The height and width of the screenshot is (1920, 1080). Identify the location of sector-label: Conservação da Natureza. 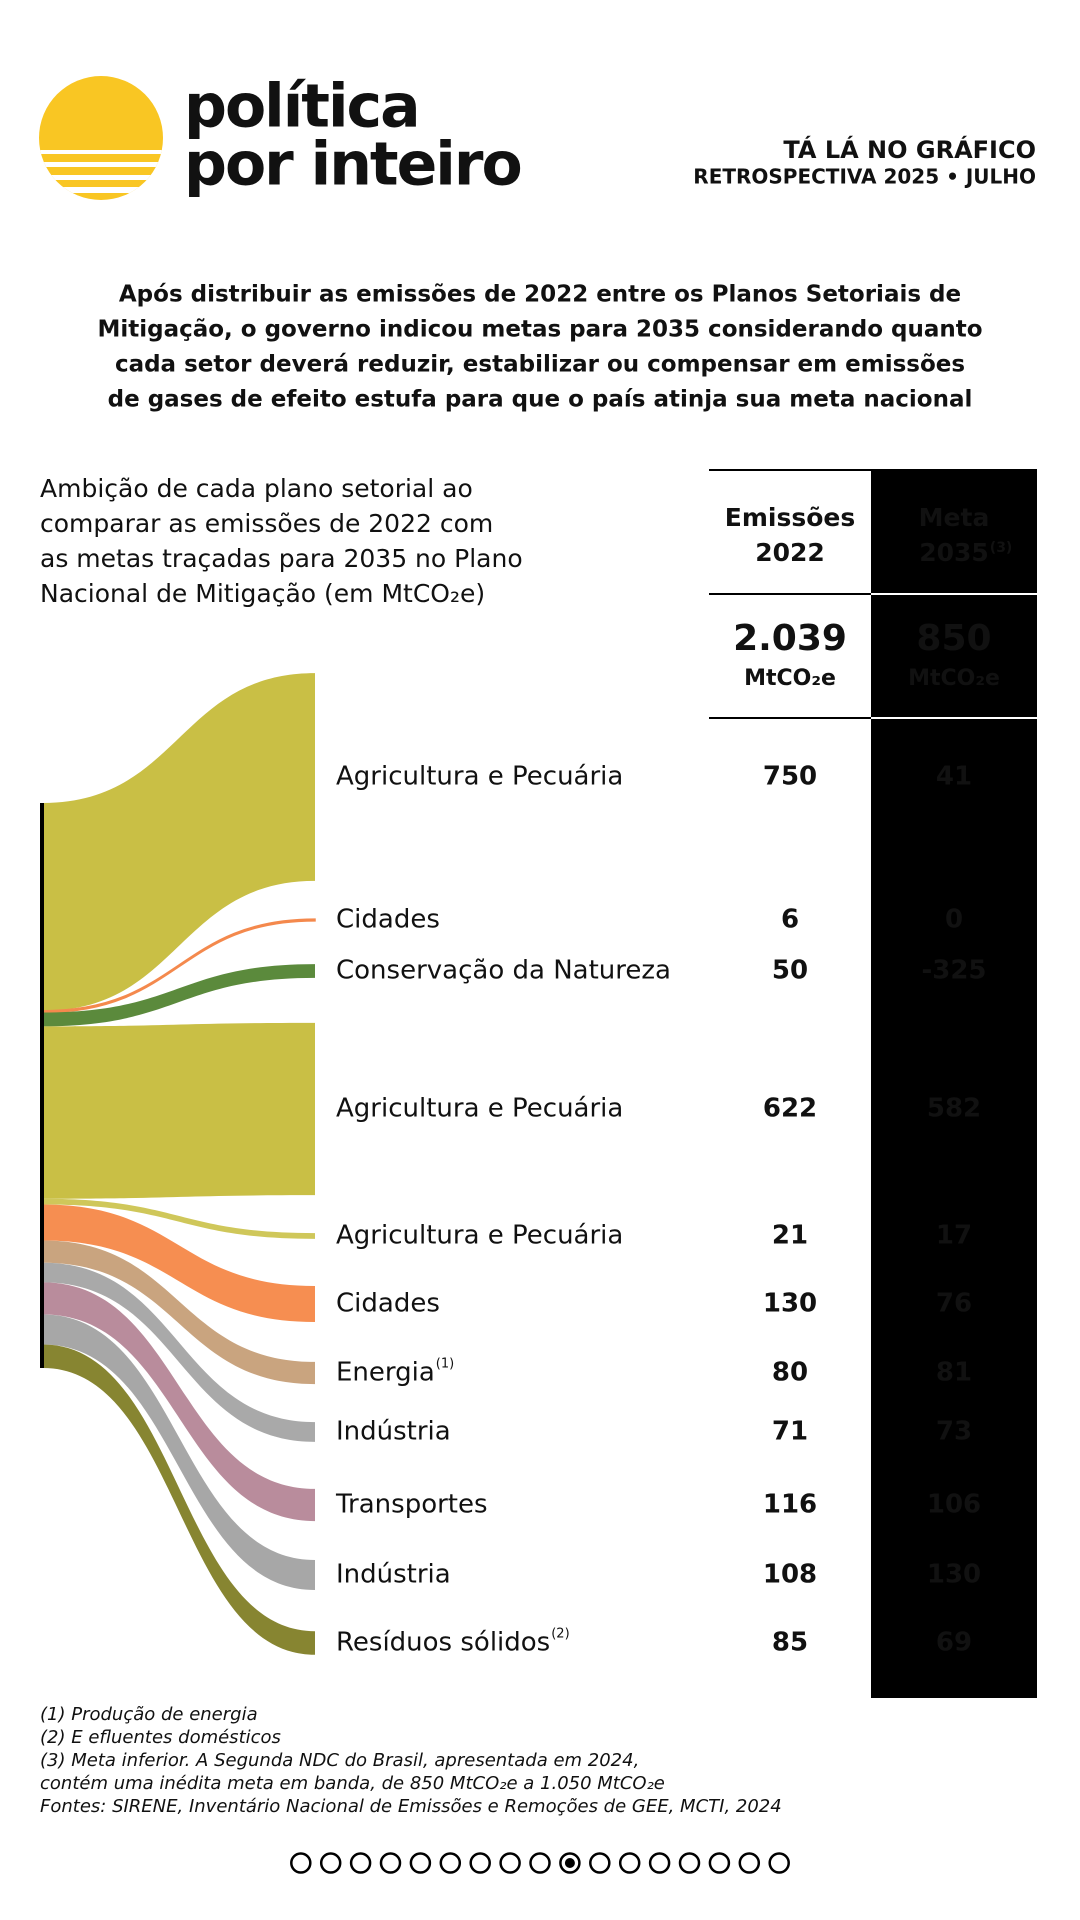
(503, 971).